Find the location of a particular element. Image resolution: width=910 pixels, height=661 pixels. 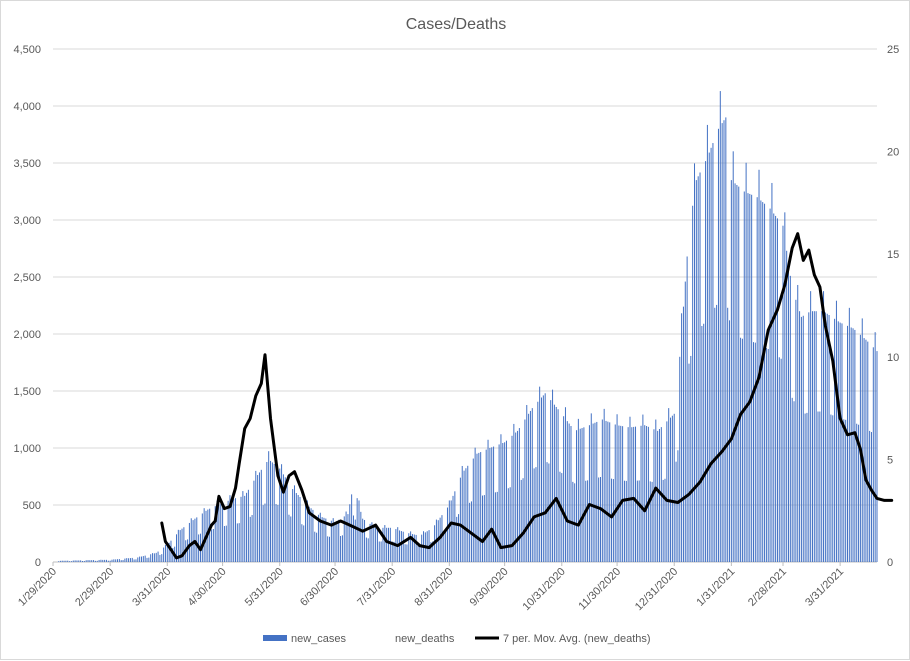

x-tick-label: 5/31/2020 is located at coordinates (264, 587).